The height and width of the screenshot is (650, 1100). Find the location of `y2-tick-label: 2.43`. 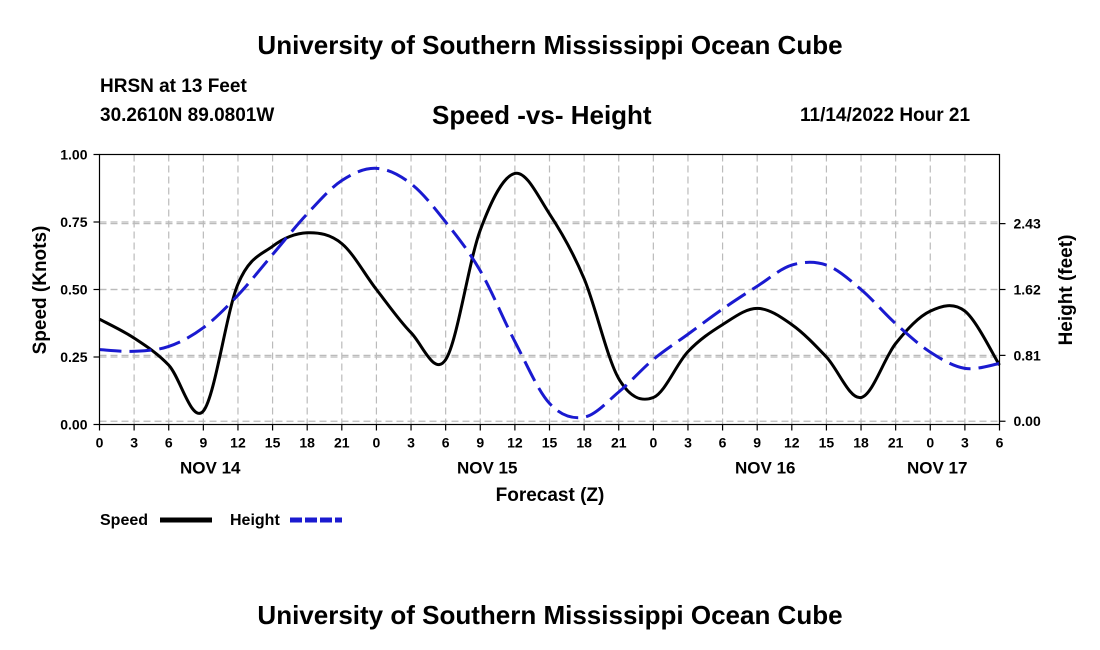

y2-tick-label: 2.43 is located at coordinates (1027, 224).